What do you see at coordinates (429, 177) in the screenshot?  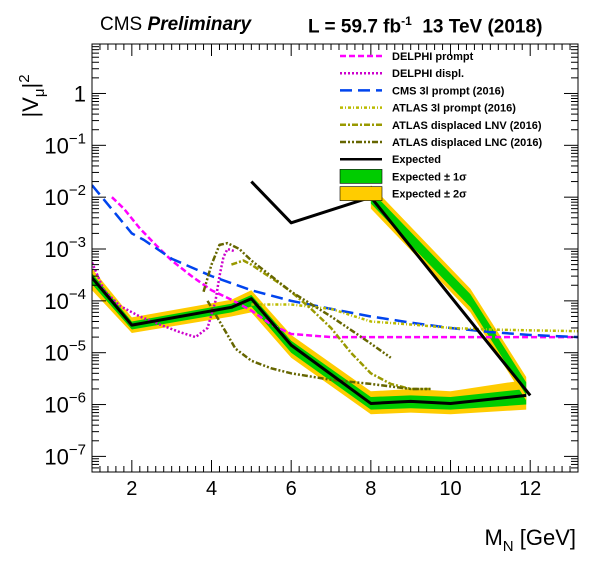 I see `legend-label: Expected ± 1σ` at bounding box center [429, 177].